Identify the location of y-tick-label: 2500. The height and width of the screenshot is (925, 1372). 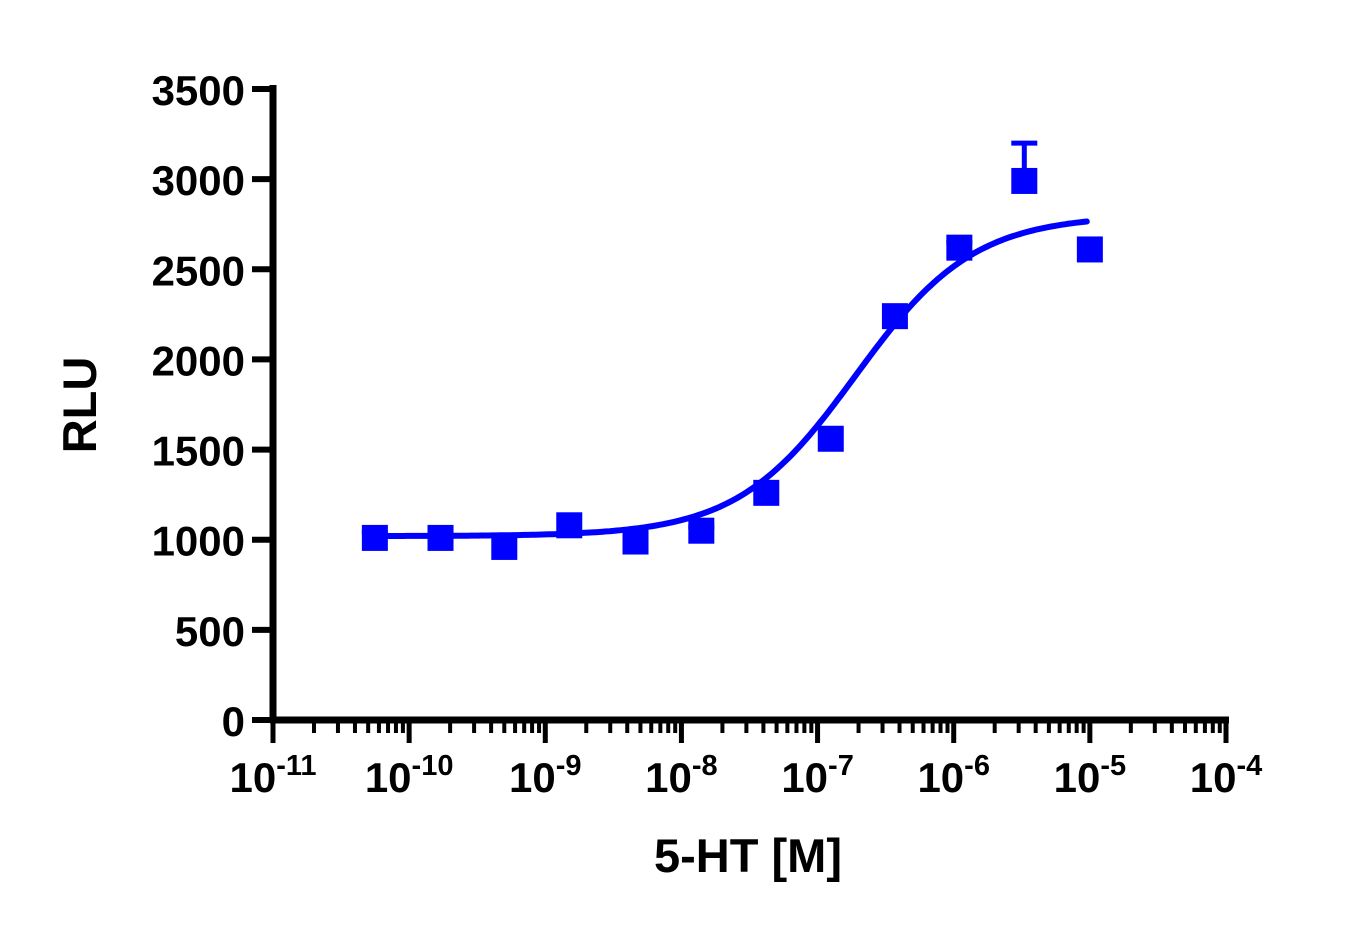
(198, 270).